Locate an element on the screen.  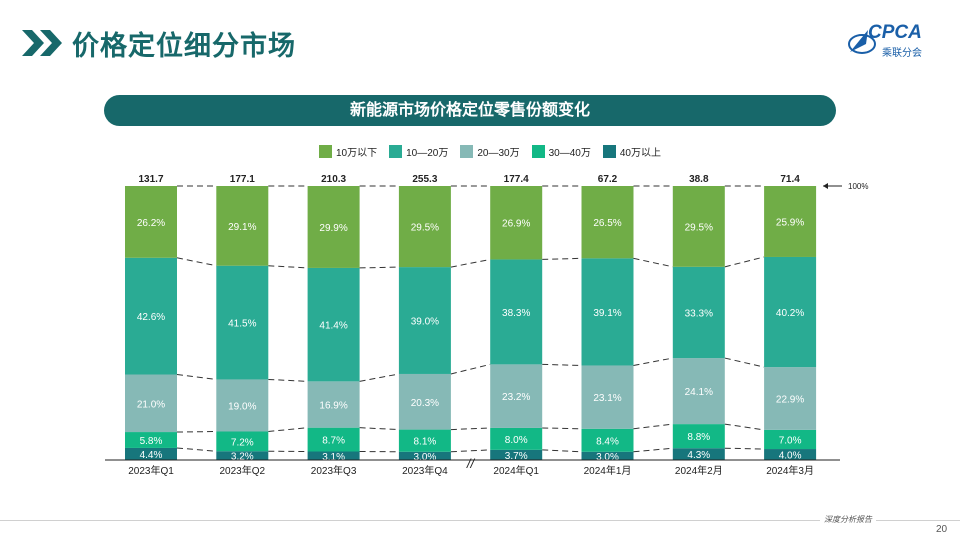
logo-icon is located at coordinates (862, 42).